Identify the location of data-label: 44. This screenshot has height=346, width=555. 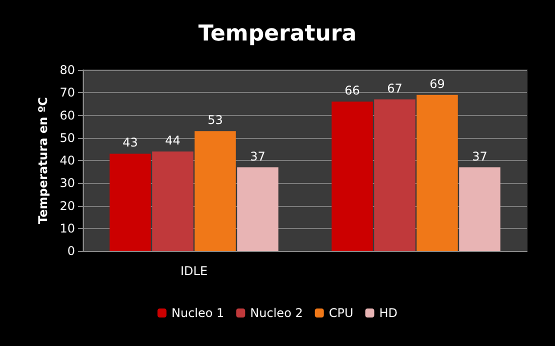
(172, 140).